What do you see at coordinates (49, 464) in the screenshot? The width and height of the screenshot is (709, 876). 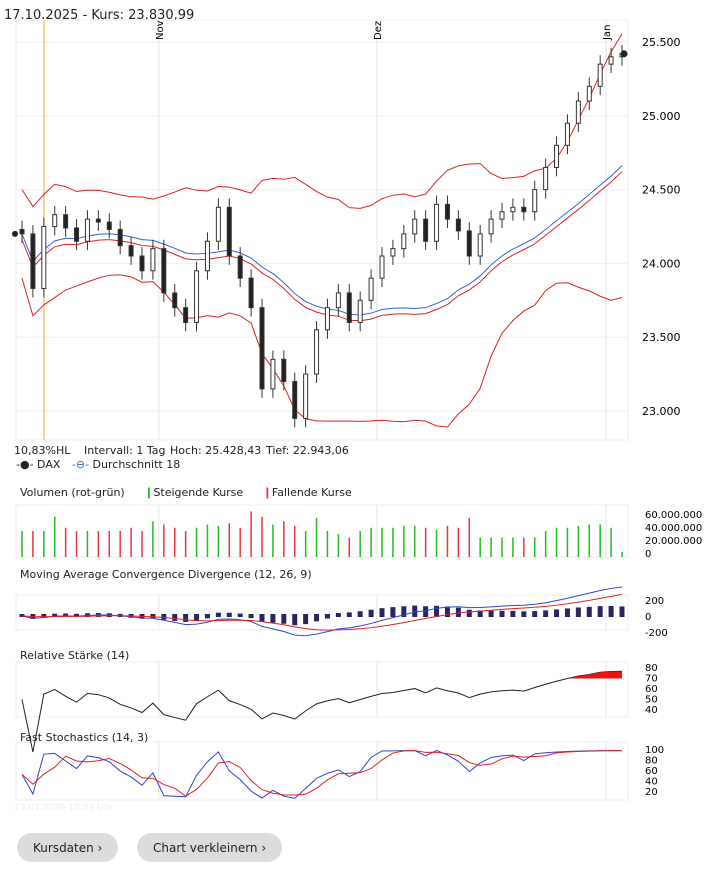 I see `legend-dax: DAX` at bounding box center [49, 464].